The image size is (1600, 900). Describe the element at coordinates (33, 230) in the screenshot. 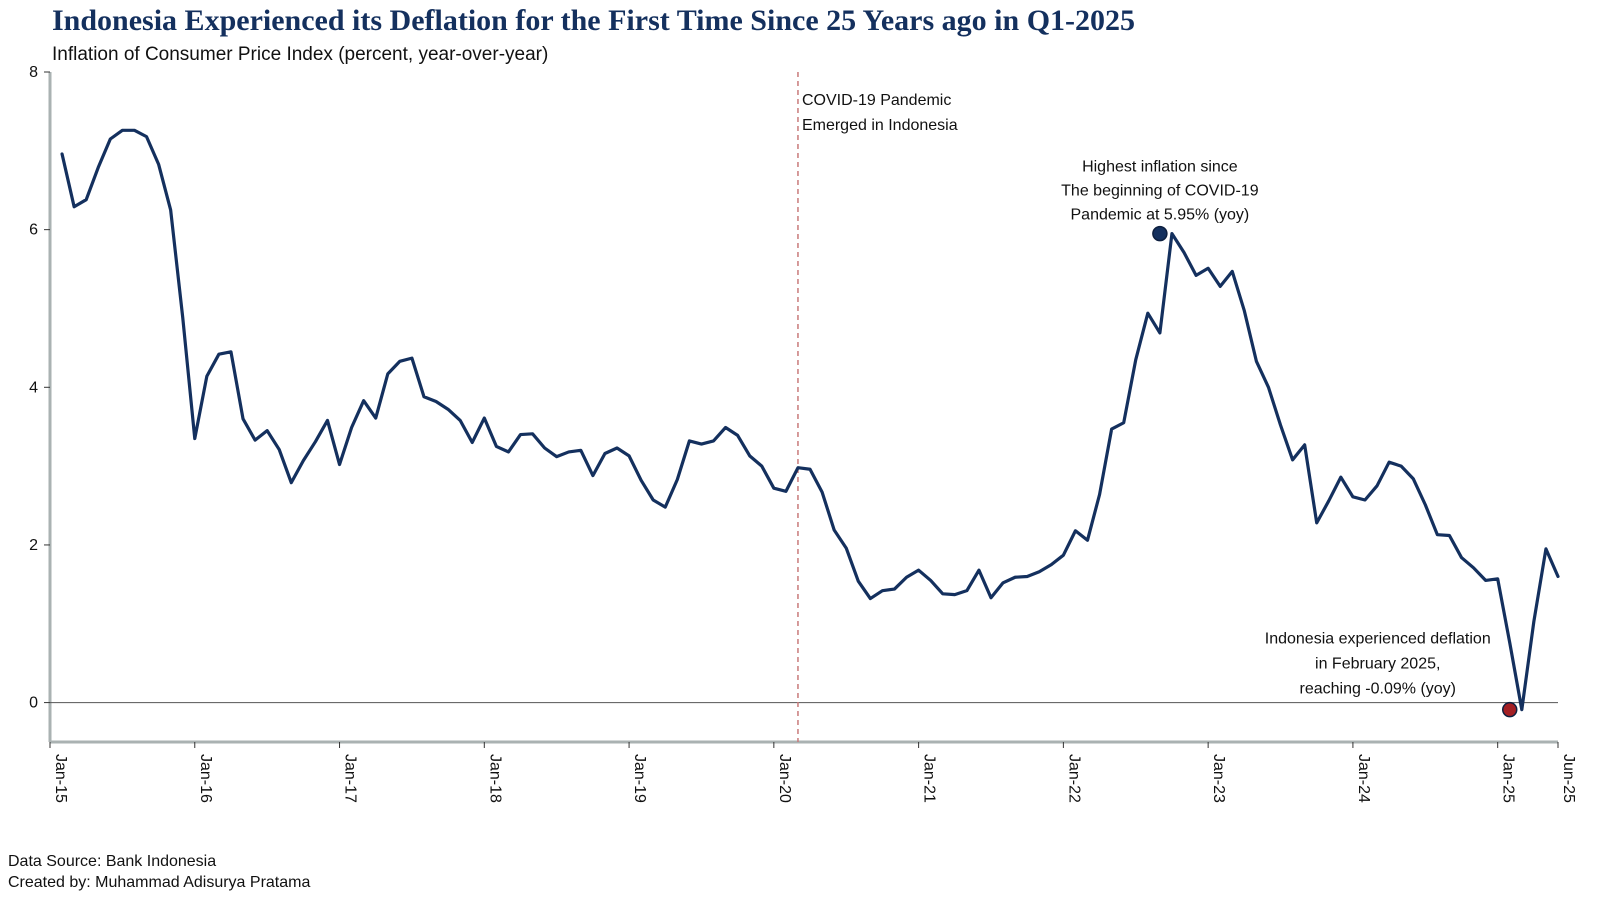

I see `y-tick-label: 6` at that location.